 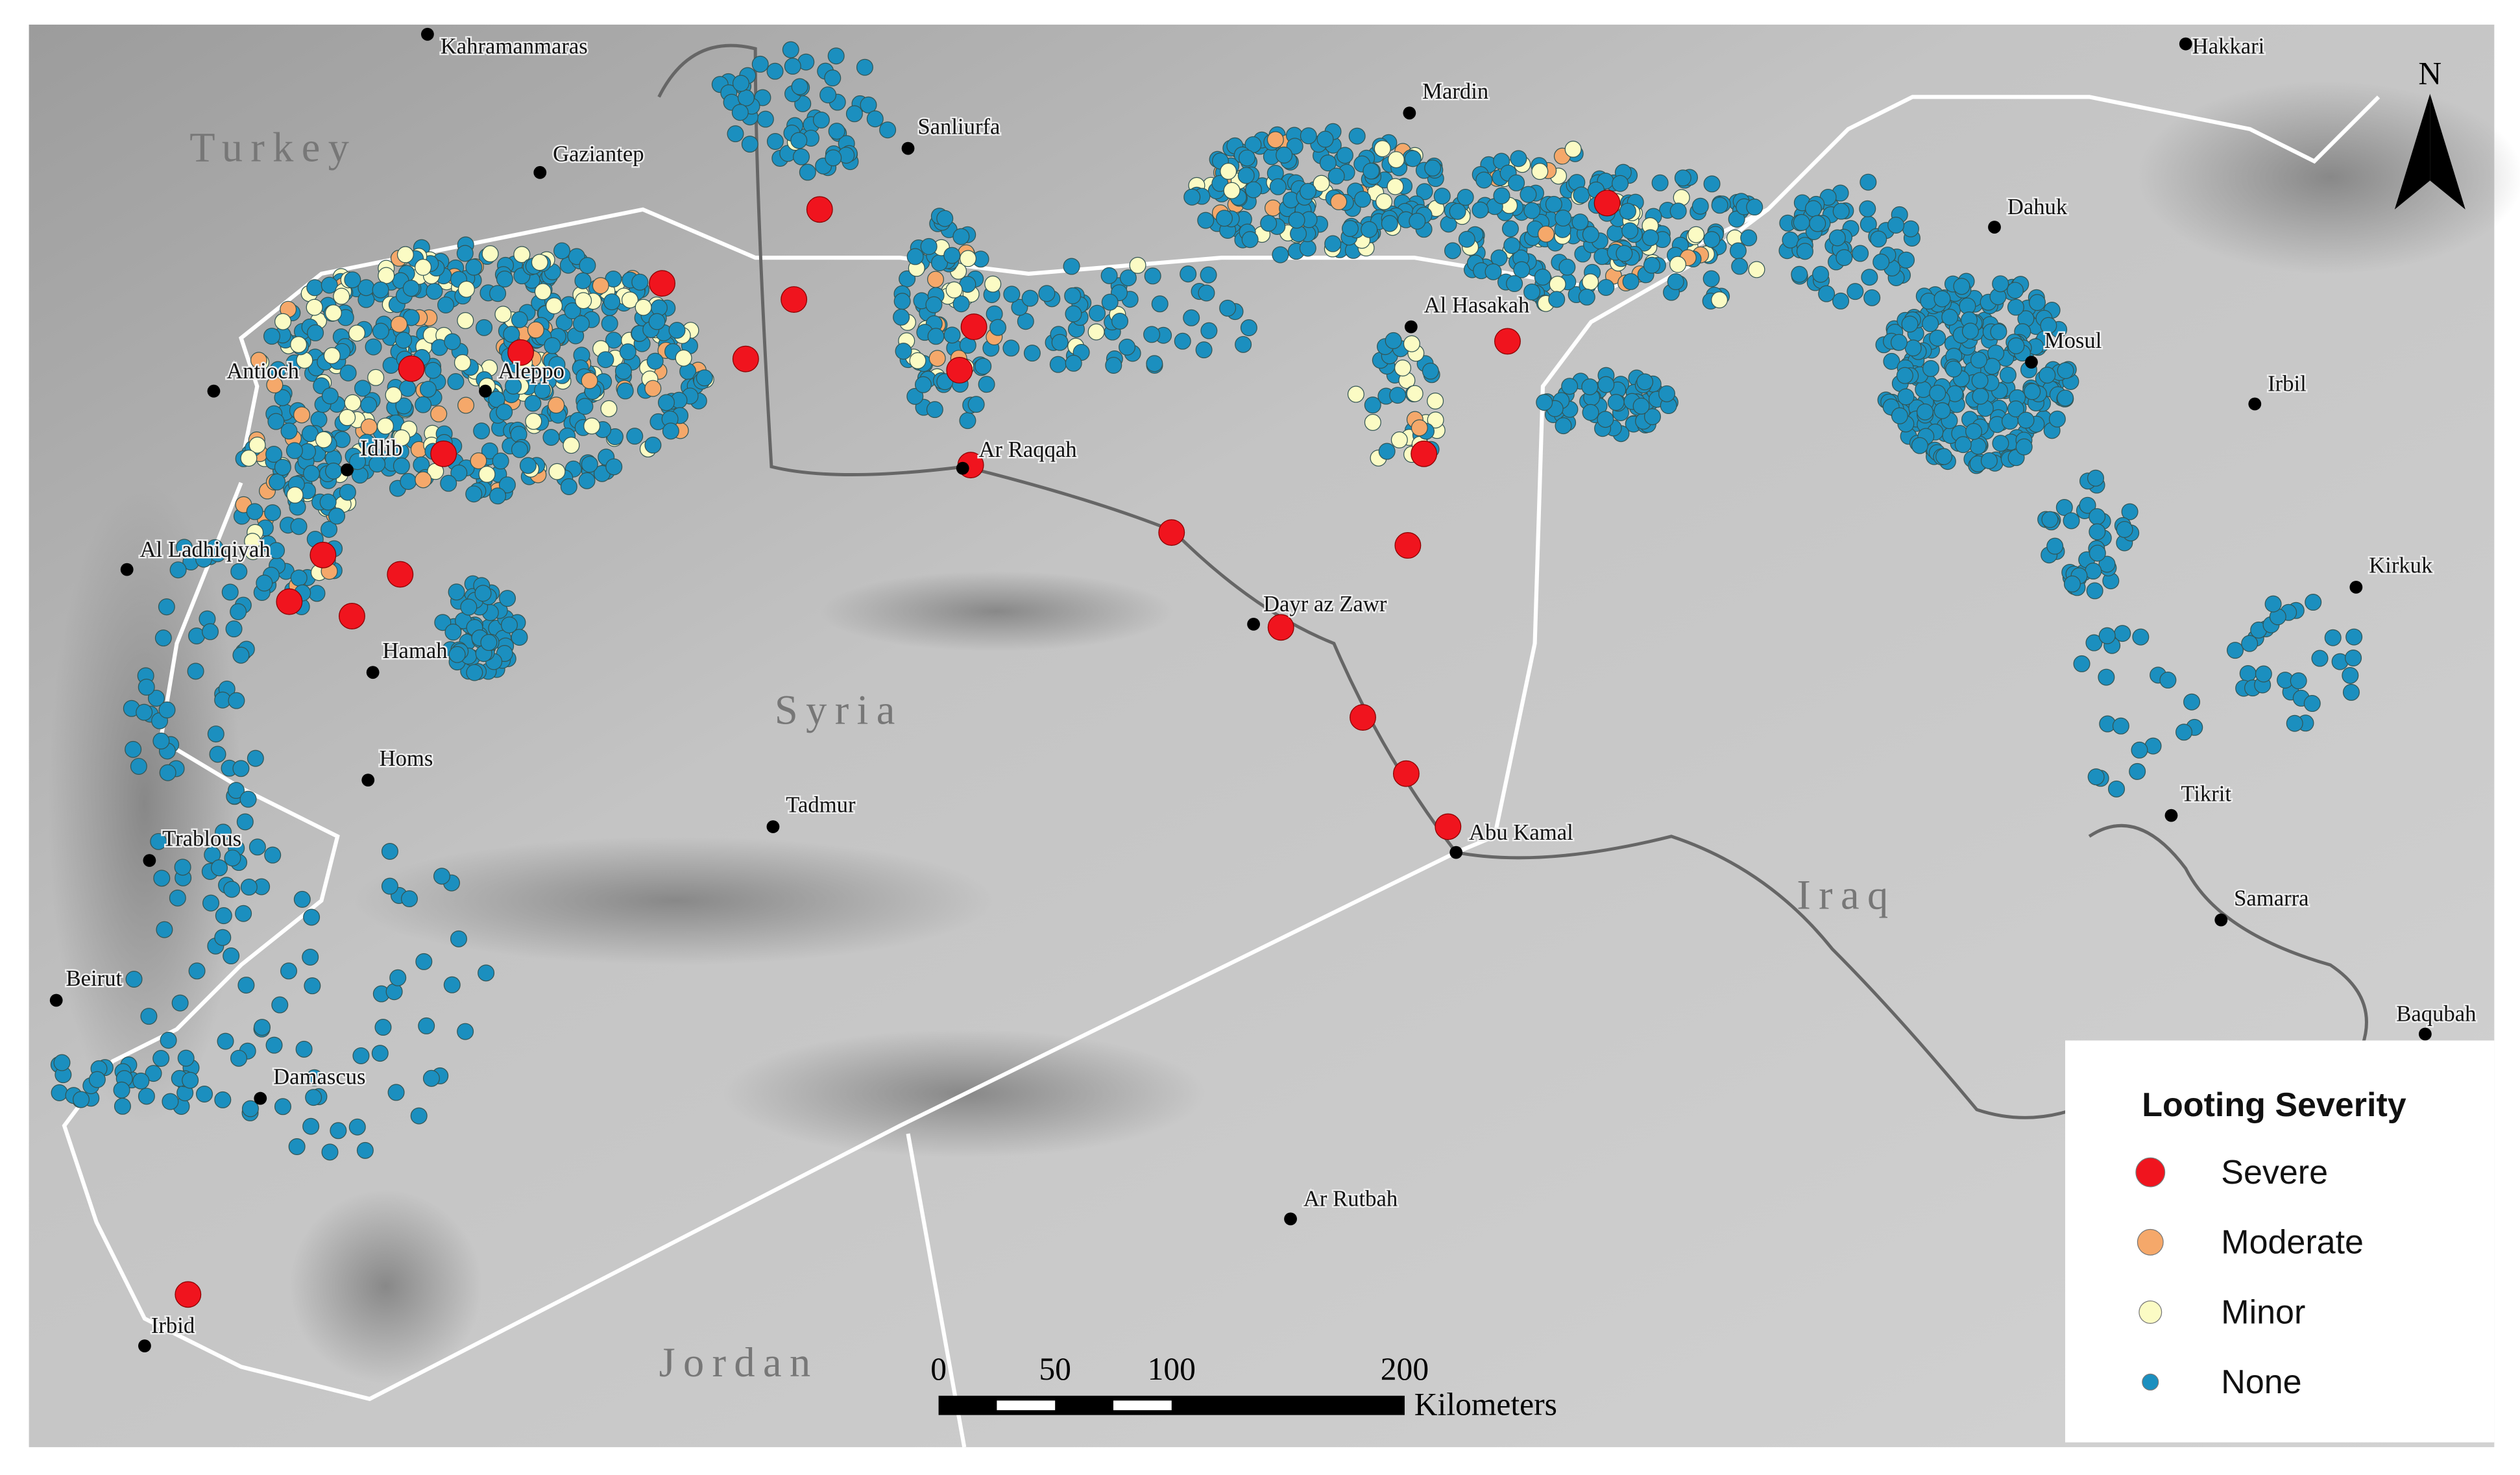 I want to click on scale-bar-segment, so click(x=1142, y=1405).